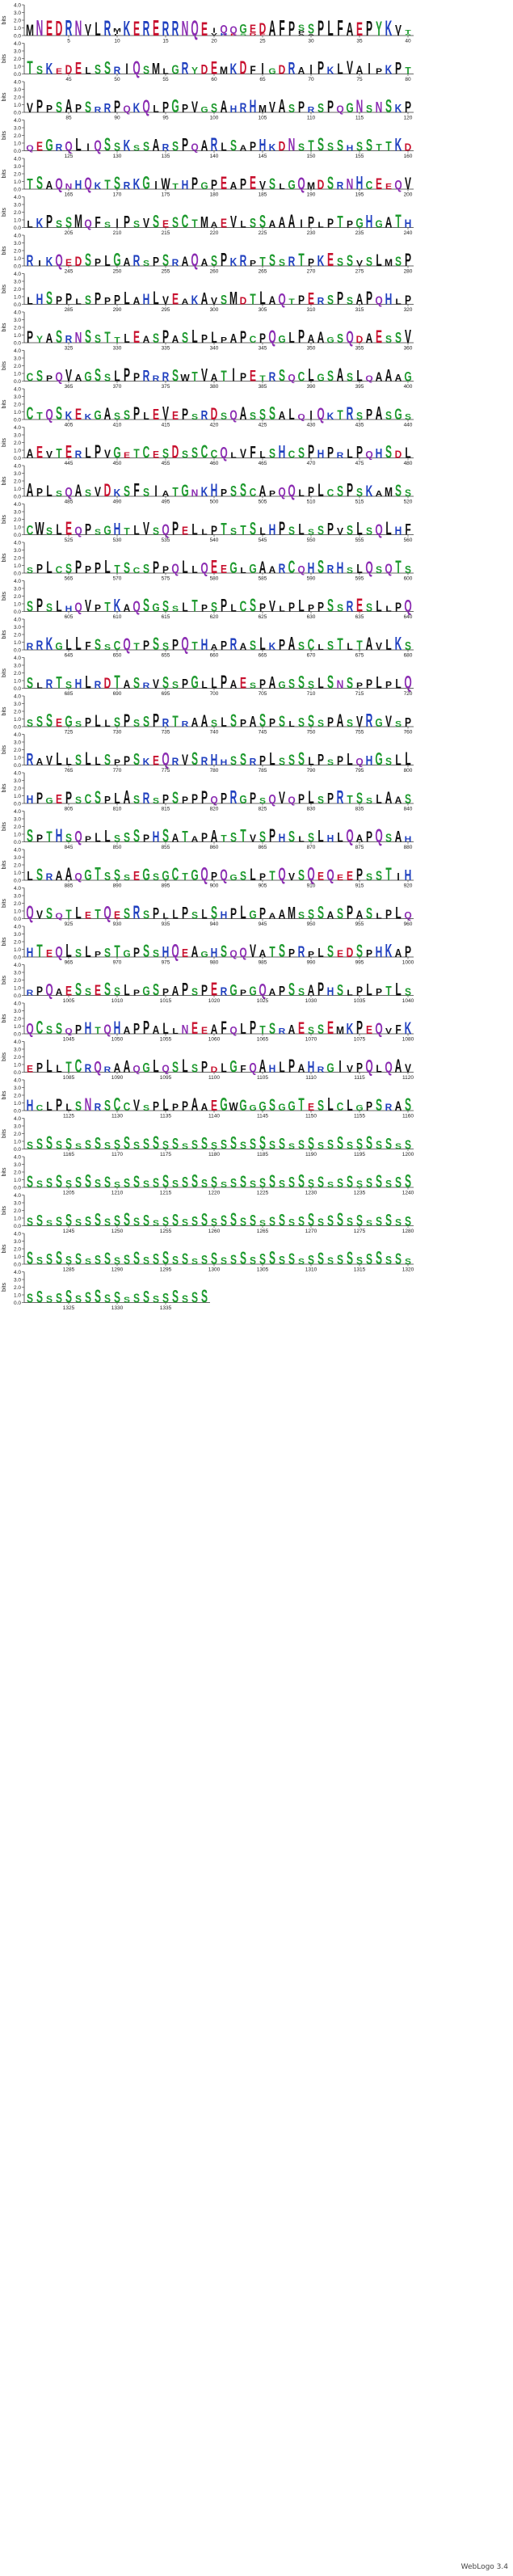 The width and height of the screenshot is (513, 2576). Describe the element at coordinates (17, 1112) in the screenshot. I see `y-tick-label: 0.0` at that location.